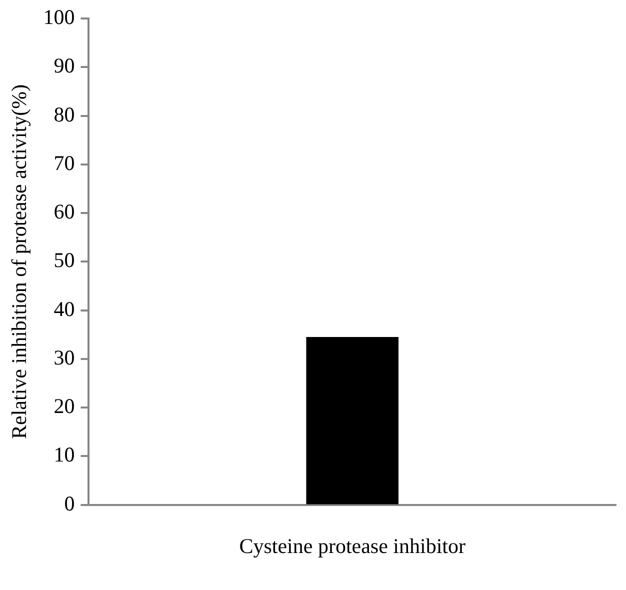  What do you see at coordinates (59, 17) in the screenshot?
I see `y-tick-label: 100` at bounding box center [59, 17].